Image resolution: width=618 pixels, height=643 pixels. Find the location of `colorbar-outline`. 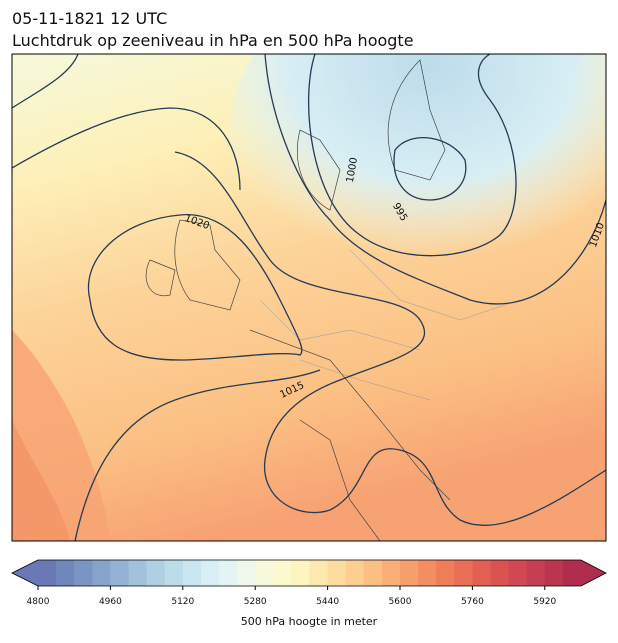

colorbar-outline is located at coordinates (309, 573).